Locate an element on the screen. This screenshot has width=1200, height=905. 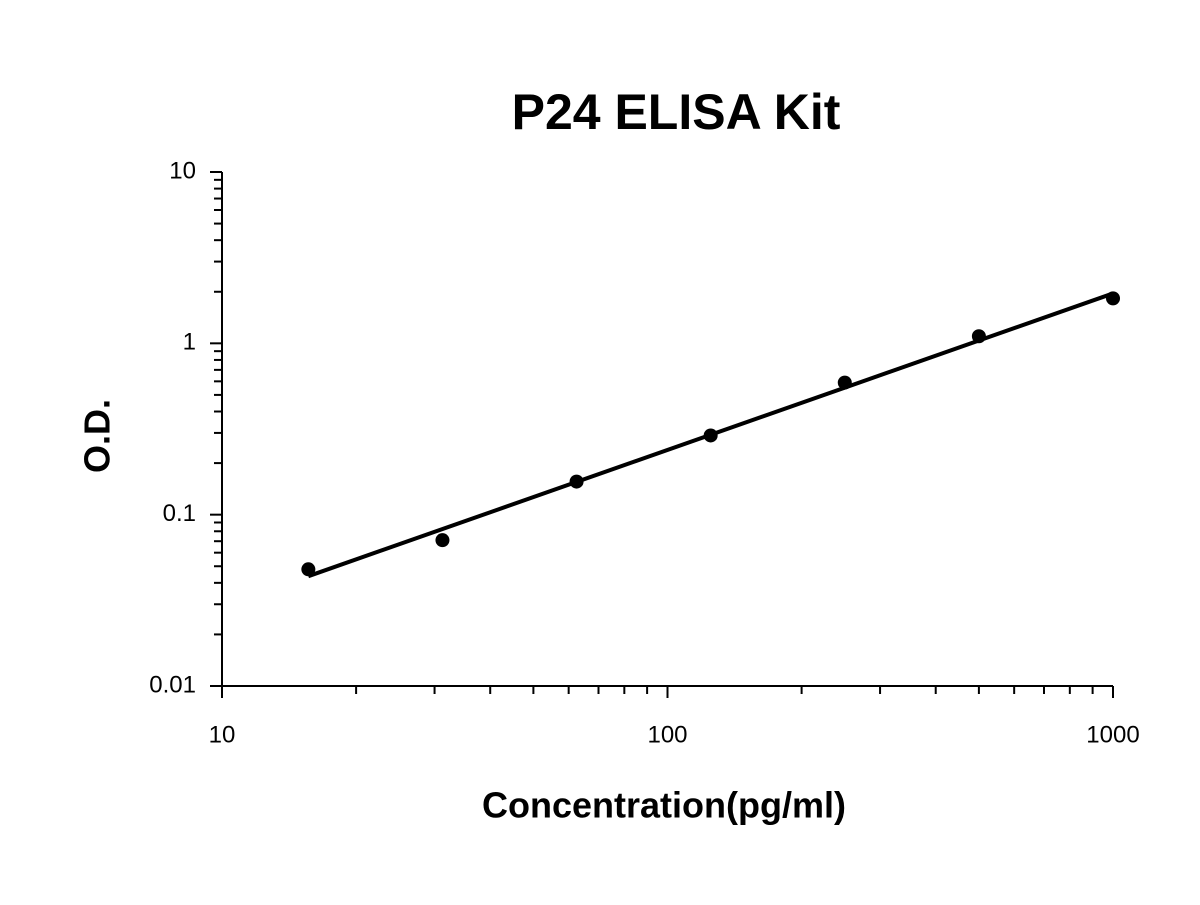
y-tick-label: 0.1 is located at coordinates (179, 513).